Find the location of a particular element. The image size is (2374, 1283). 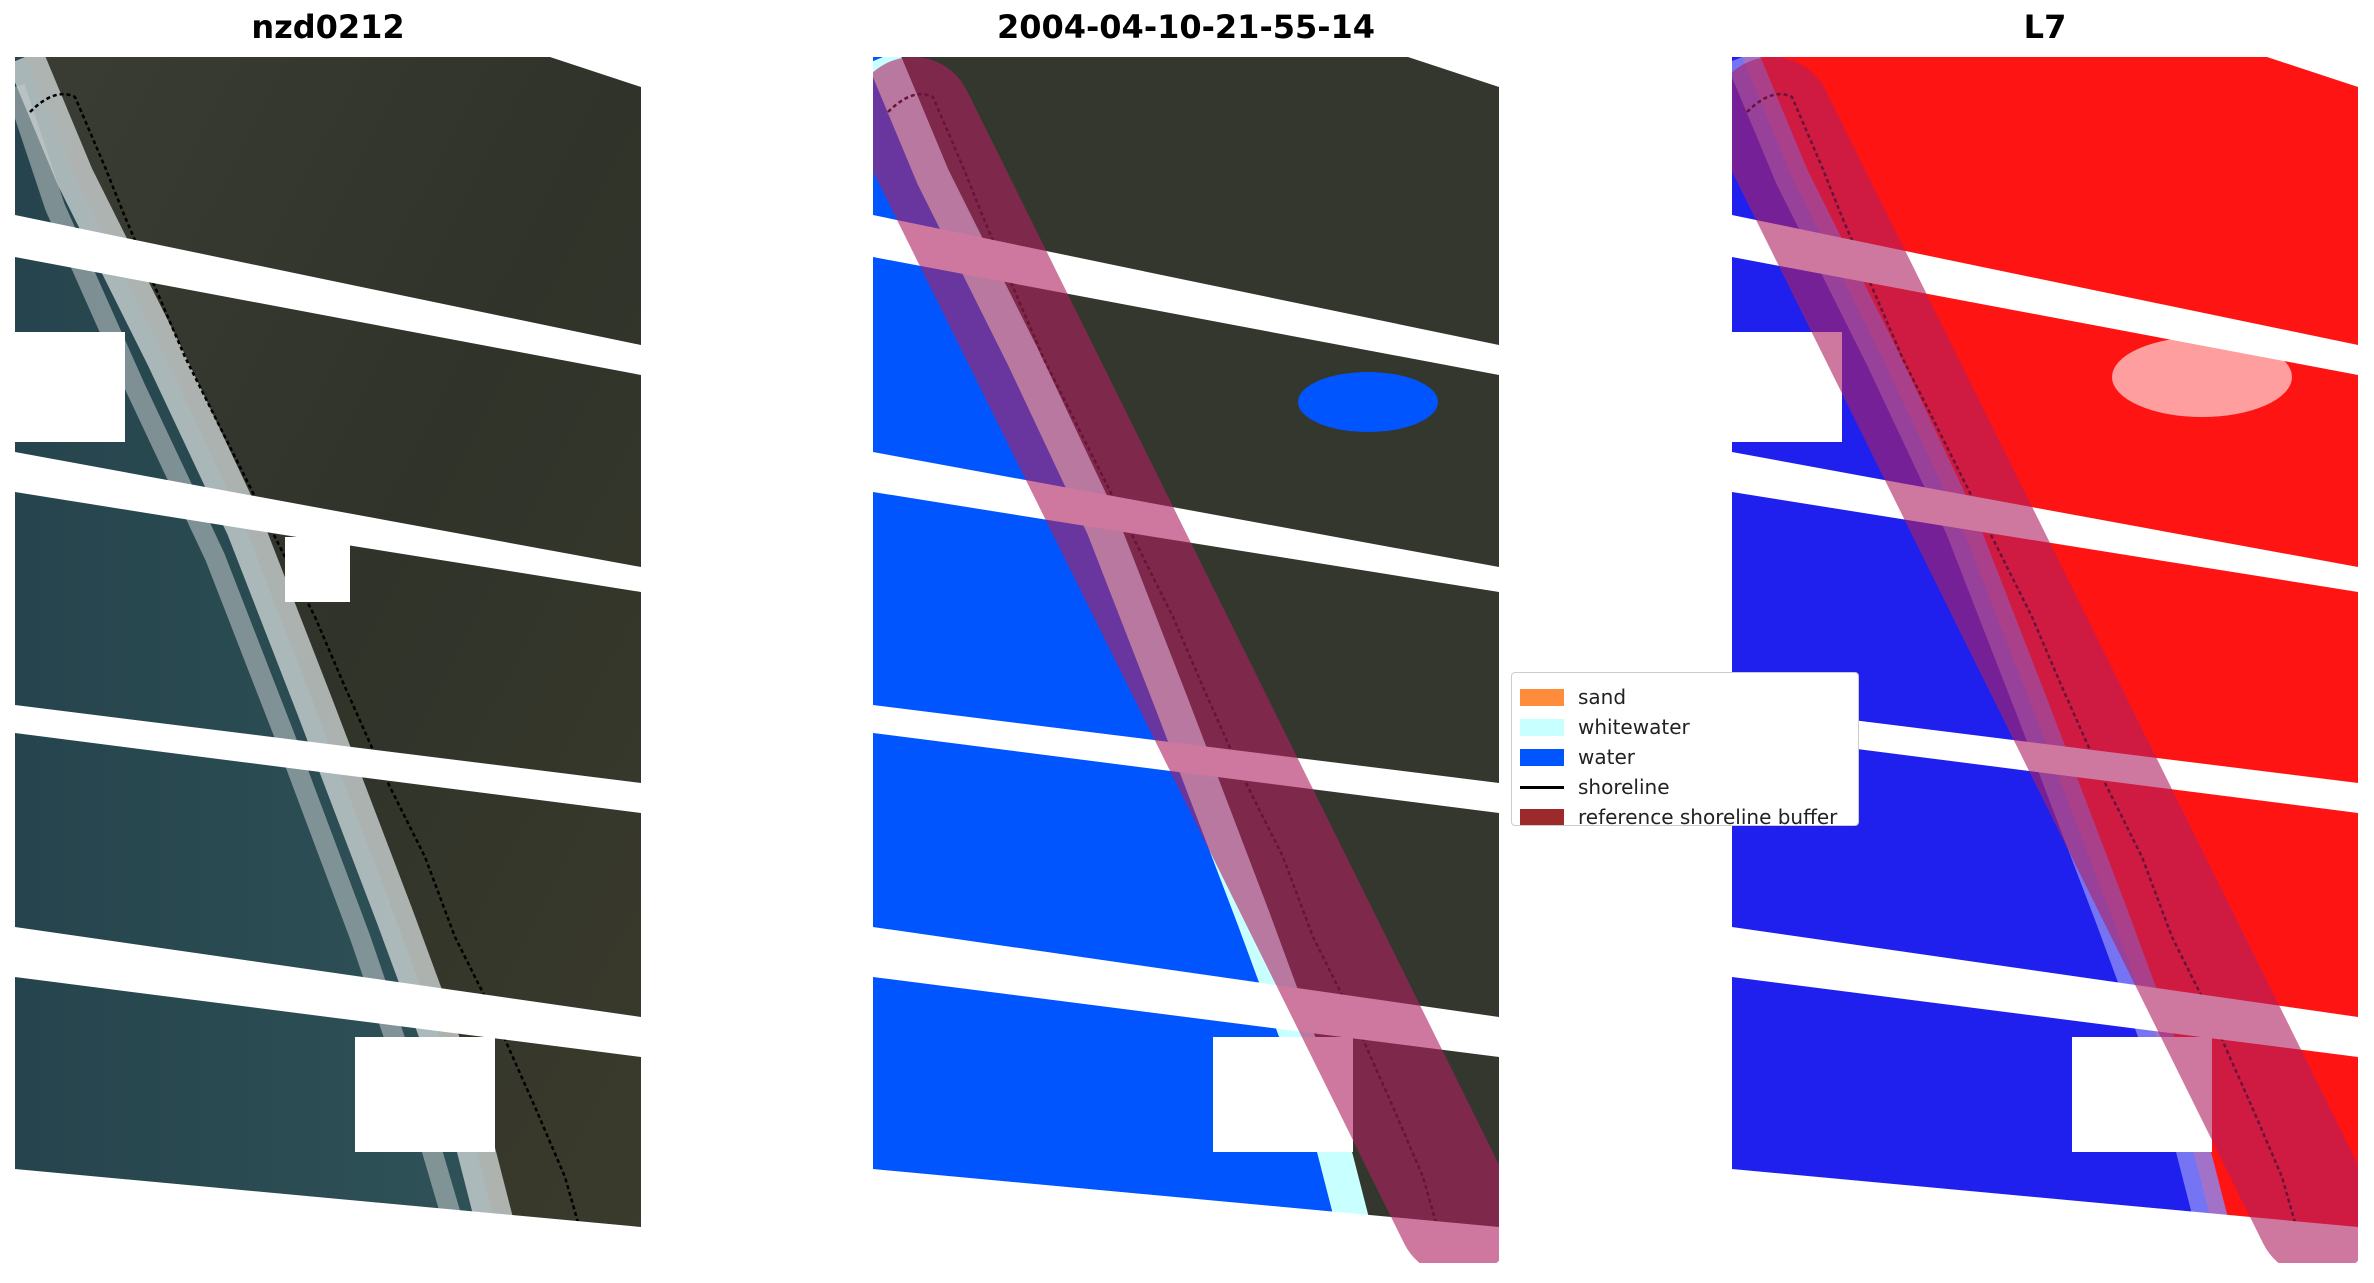

buffer-swatch is located at coordinates (1542, 816).